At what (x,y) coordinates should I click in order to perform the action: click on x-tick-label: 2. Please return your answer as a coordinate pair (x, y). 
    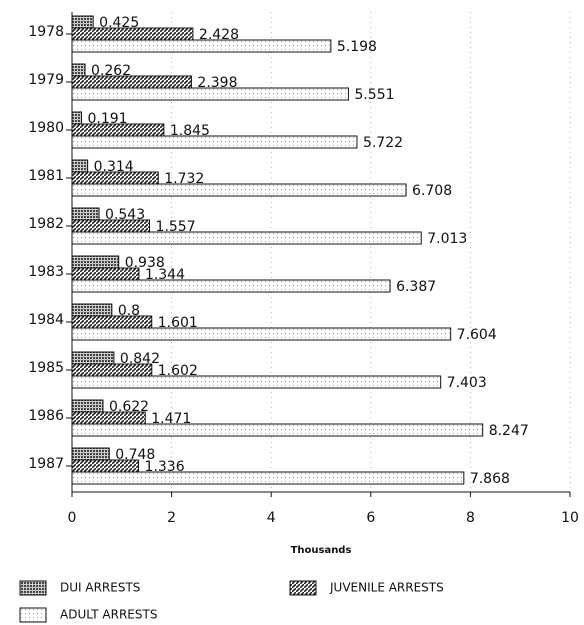
    Looking at the image, I should click on (171, 518).